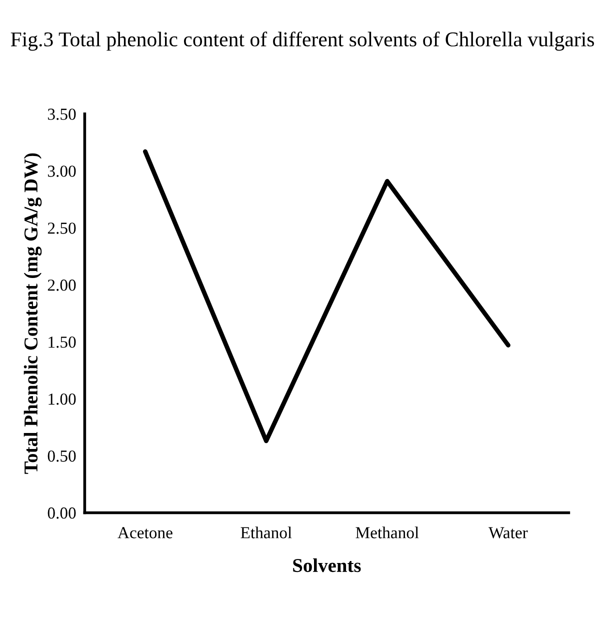 The height and width of the screenshot is (633, 605). Describe the element at coordinates (62, 114) in the screenshot. I see `y-tick-label: 3.50` at that location.